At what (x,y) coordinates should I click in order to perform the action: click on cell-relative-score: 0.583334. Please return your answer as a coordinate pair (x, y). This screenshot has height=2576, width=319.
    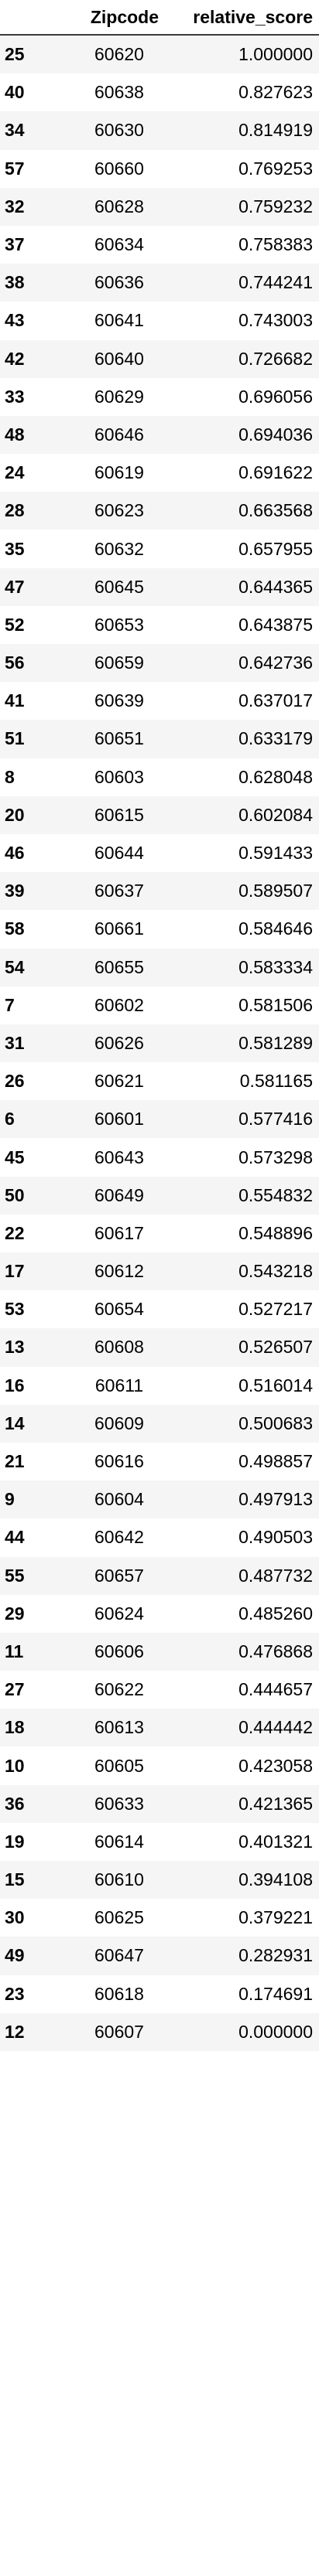
    Looking at the image, I should click on (275, 966).